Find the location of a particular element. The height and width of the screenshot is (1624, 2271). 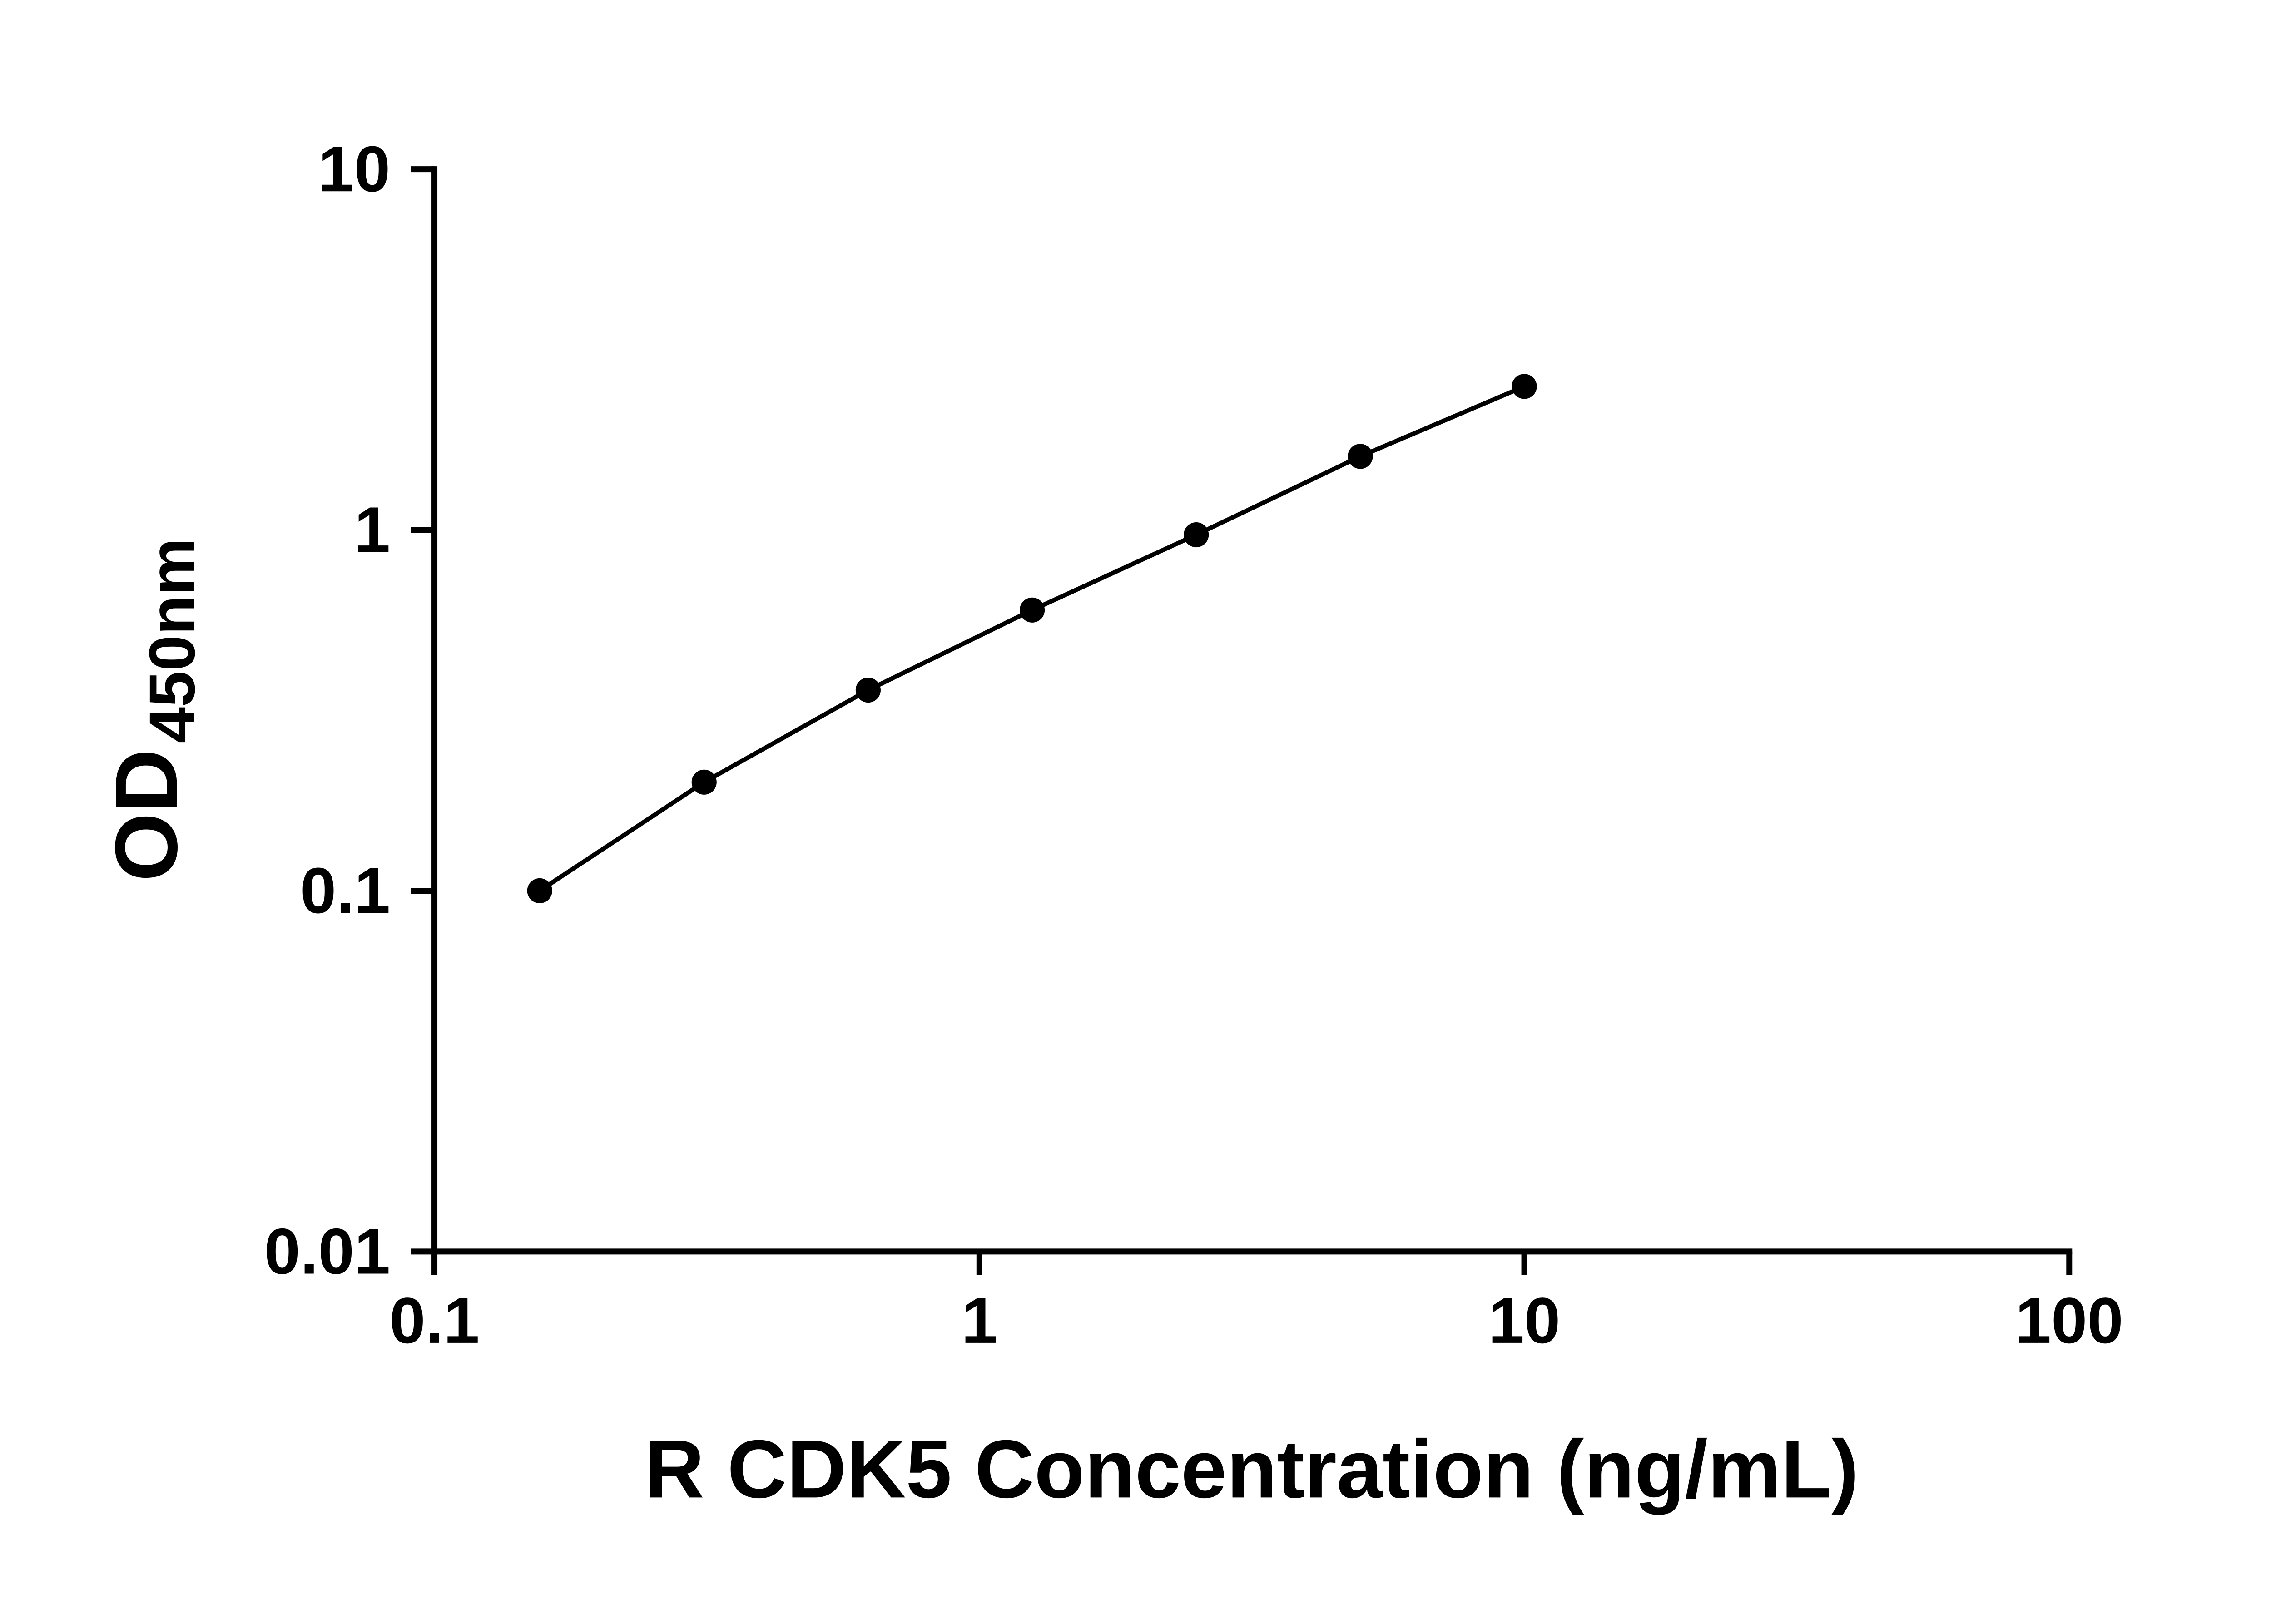

y-tick-label: 10 is located at coordinates (354, 169).